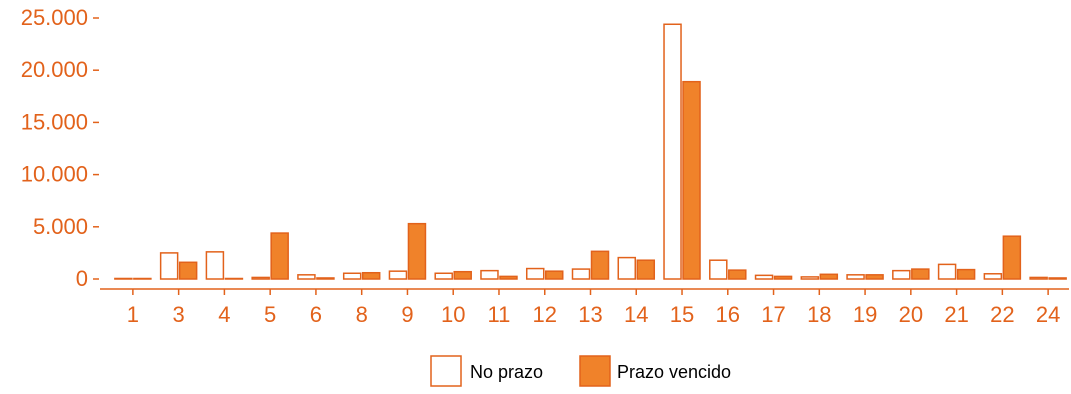 This screenshot has width=1071, height=394. I want to click on x-tick-label: 15, so click(682, 314).